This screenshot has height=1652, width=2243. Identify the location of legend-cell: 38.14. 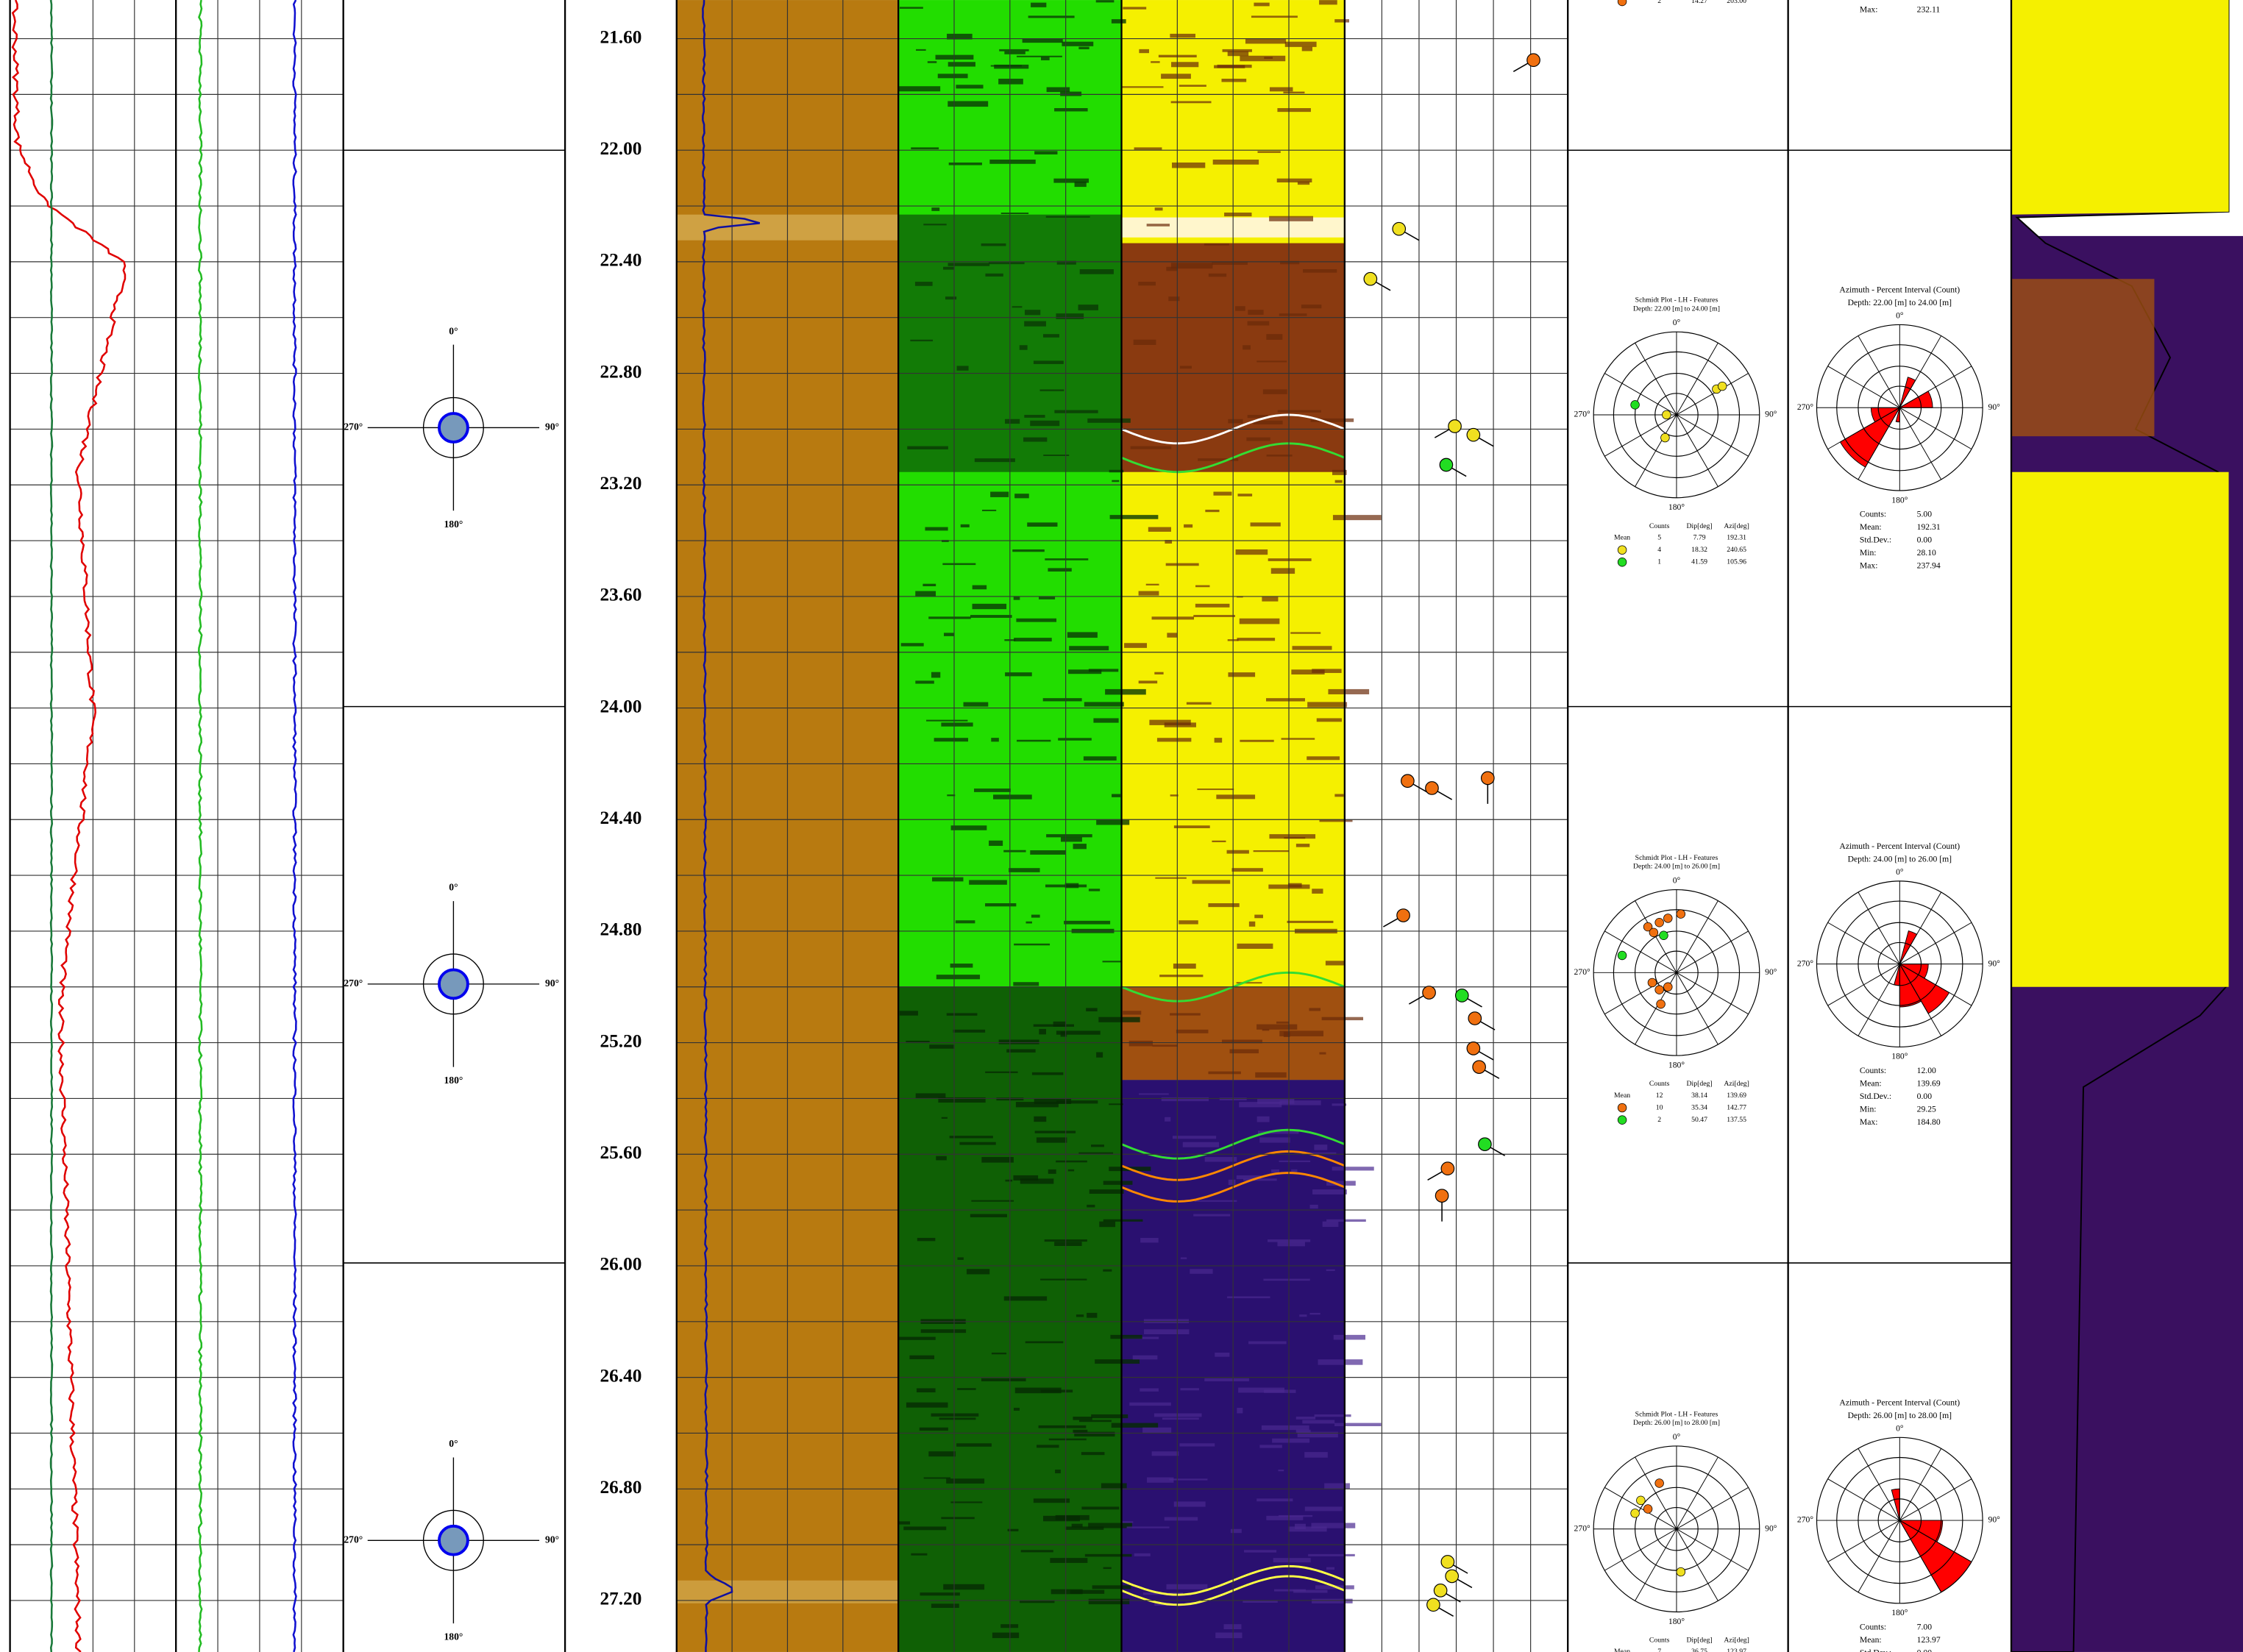
(1699, 1096).